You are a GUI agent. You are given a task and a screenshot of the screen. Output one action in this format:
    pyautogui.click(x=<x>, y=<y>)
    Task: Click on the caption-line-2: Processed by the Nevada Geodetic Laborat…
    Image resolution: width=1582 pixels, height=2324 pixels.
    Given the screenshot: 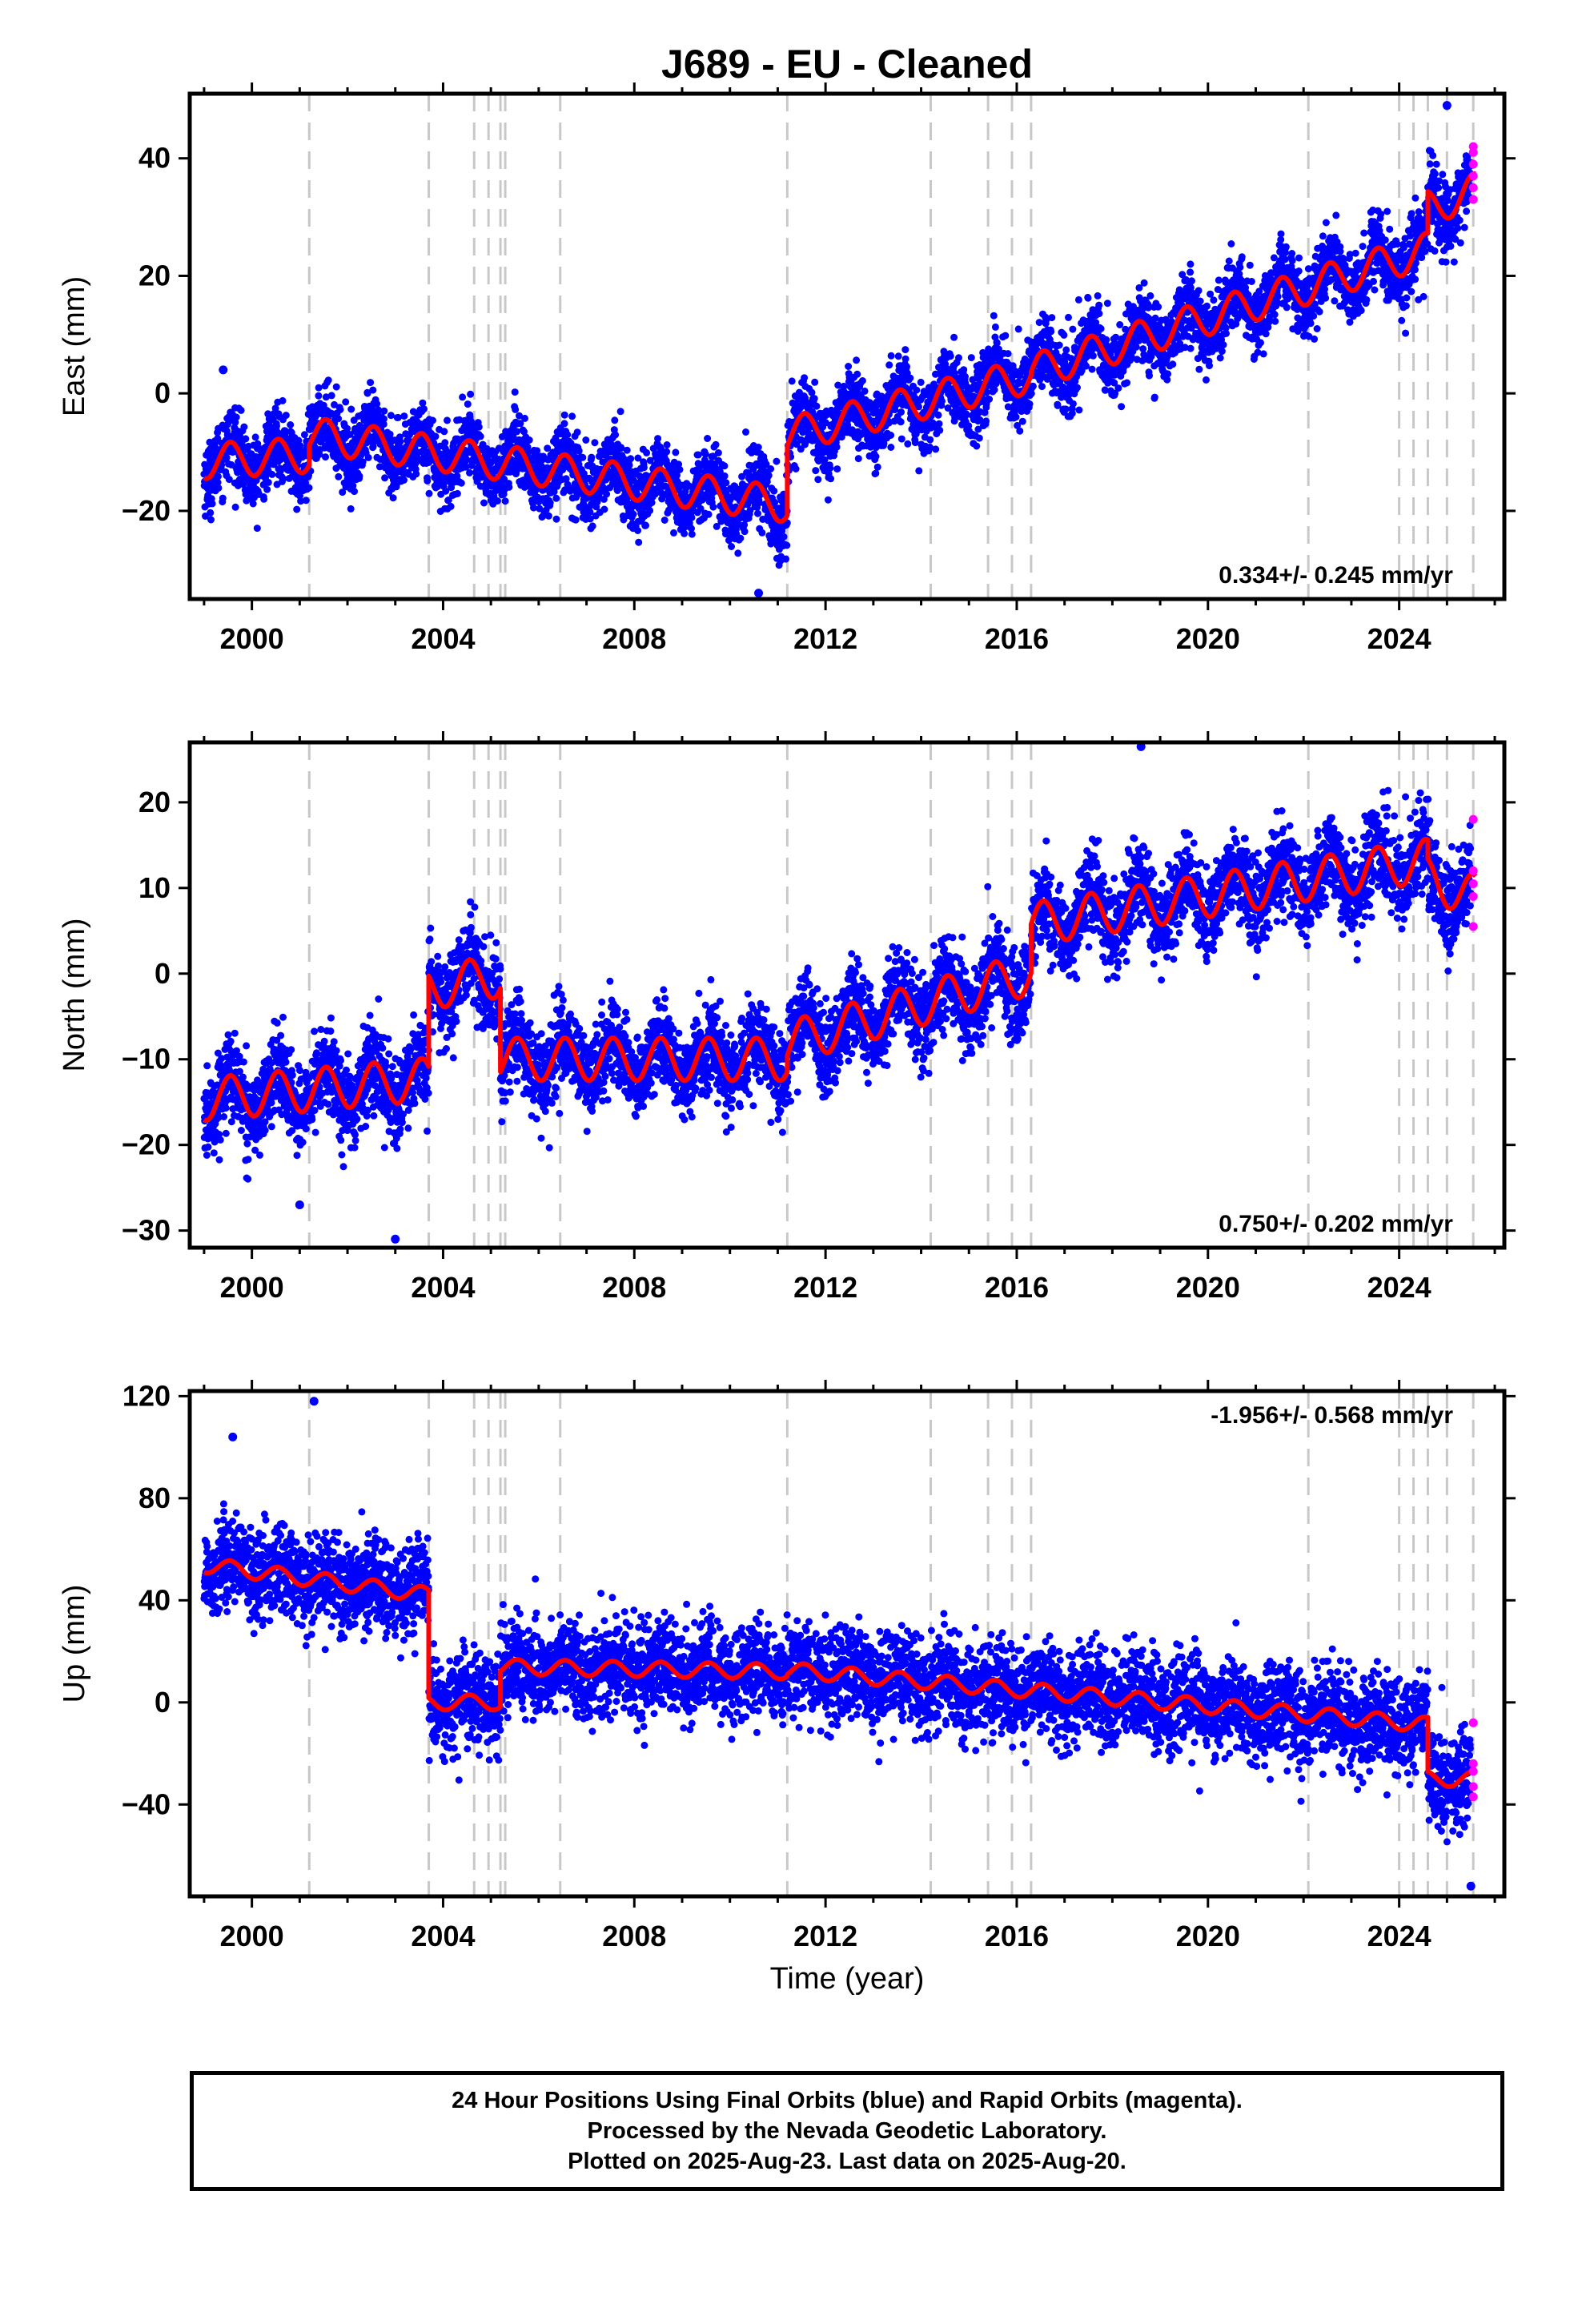 What is the action you would take?
    pyautogui.click(x=847, y=2131)
    